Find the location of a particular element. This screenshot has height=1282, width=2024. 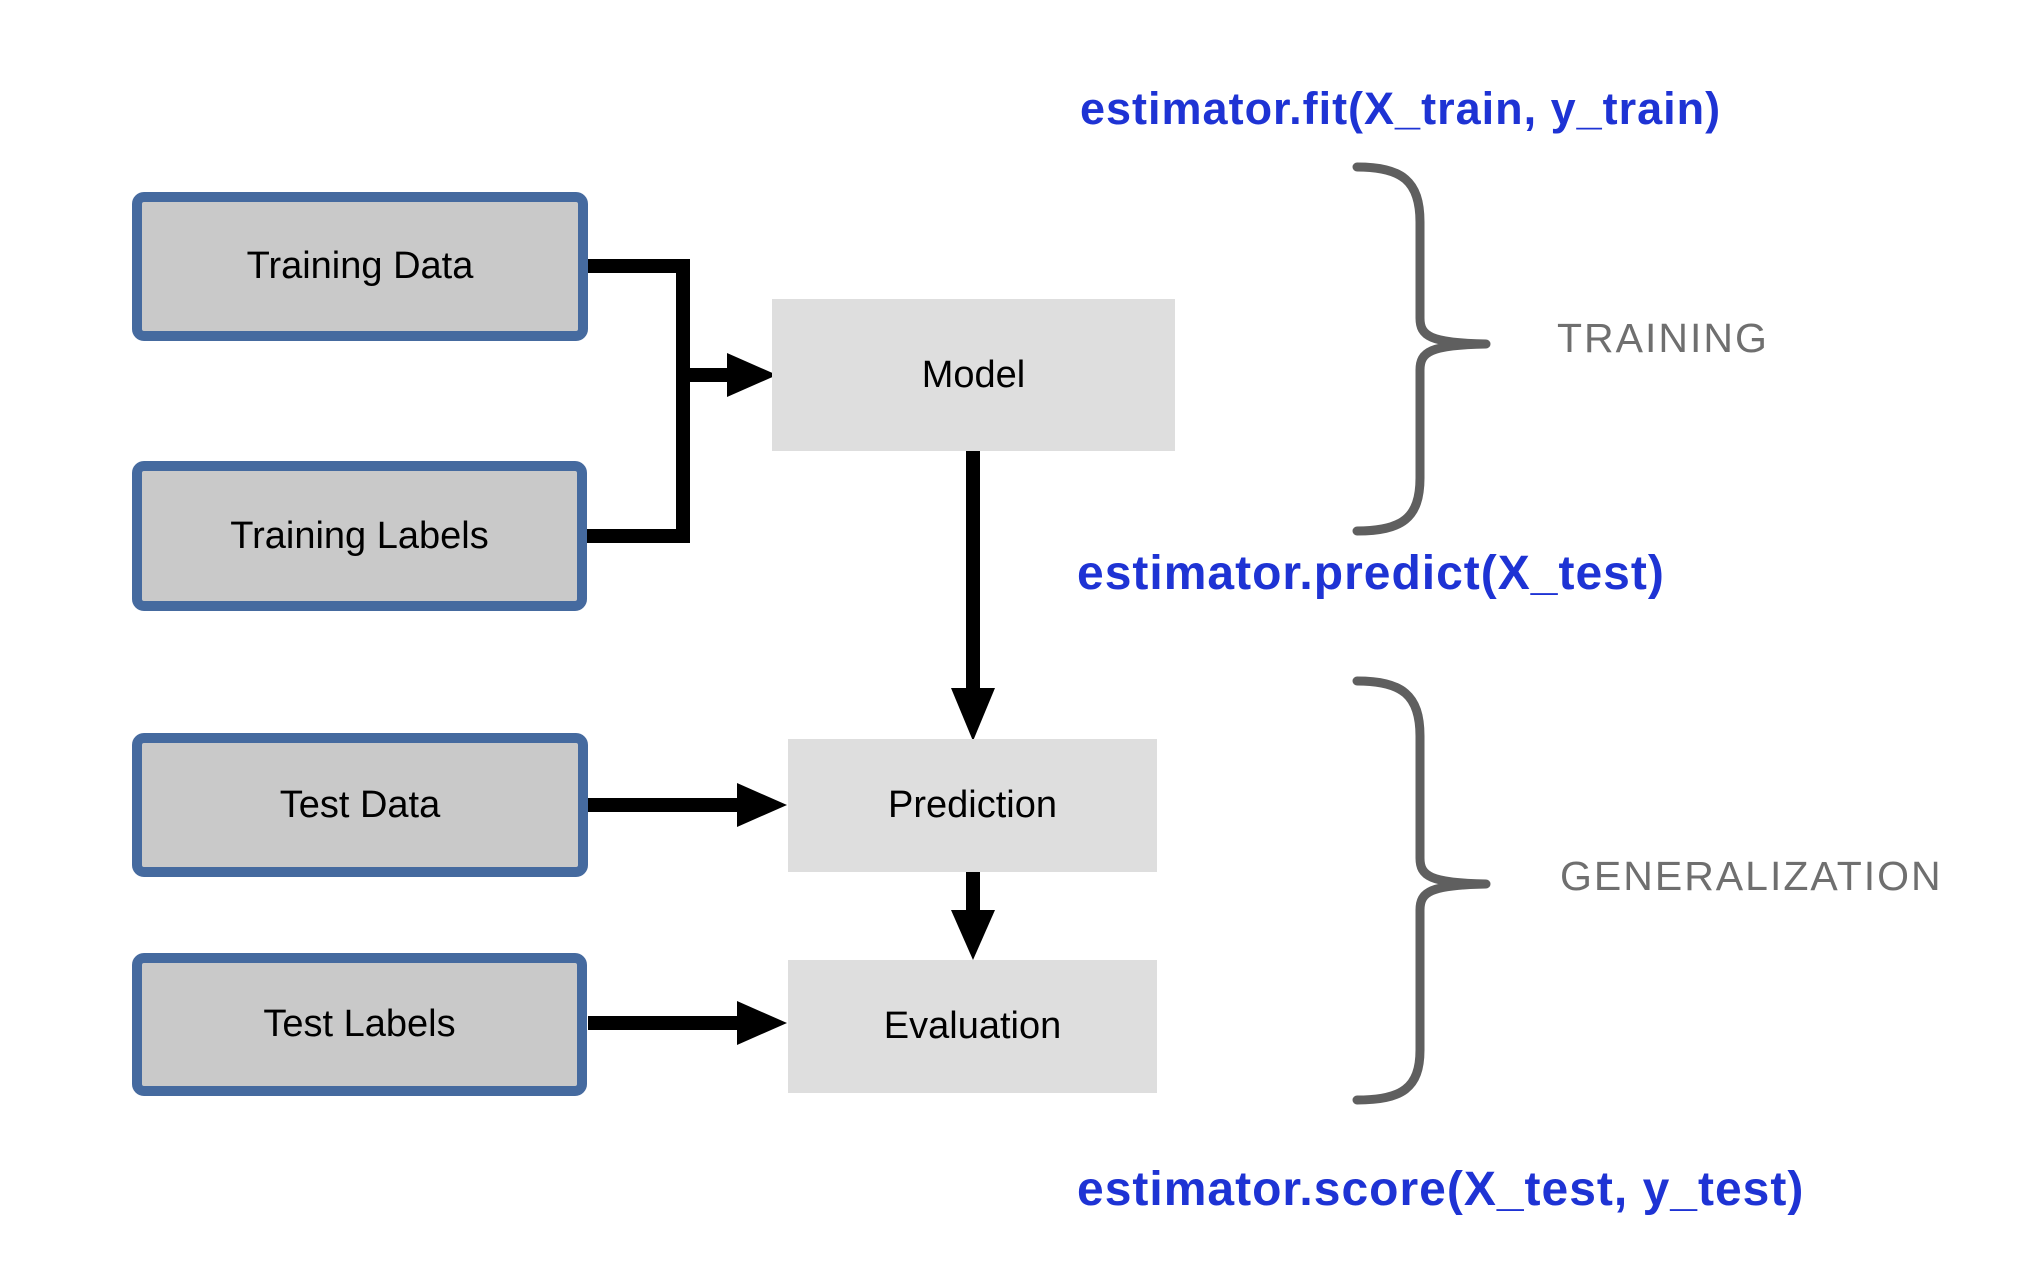

prediction-label: Prediction is located at coordinates (972, 805).